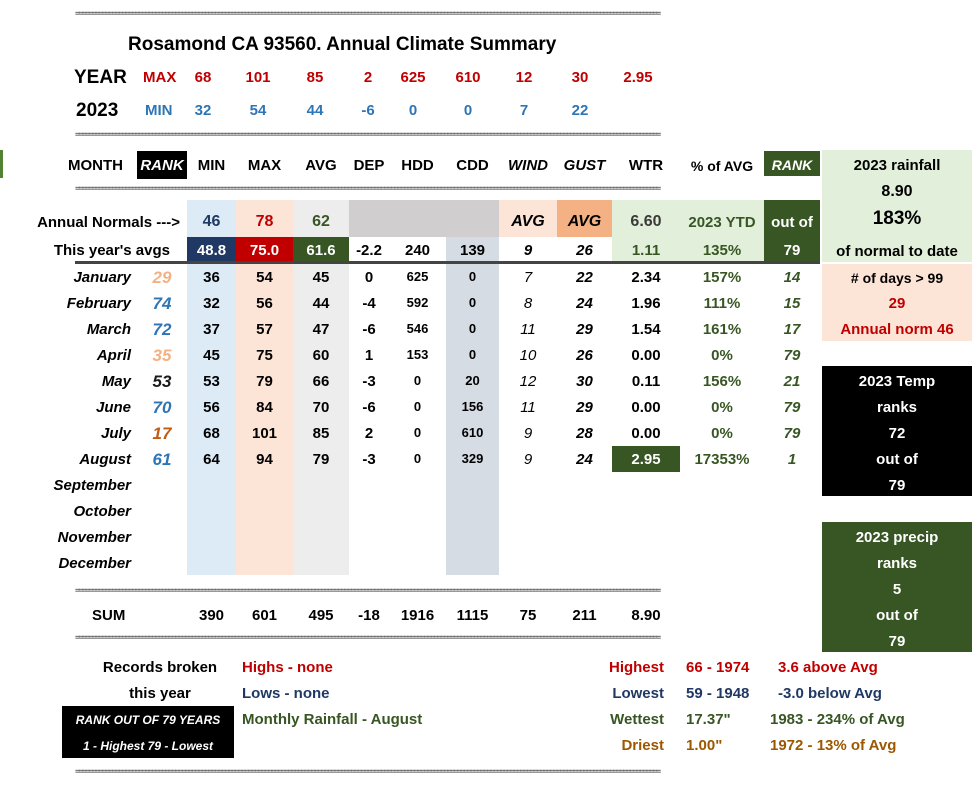  I want to click on month-pct: 17353%, so click(722, 459).